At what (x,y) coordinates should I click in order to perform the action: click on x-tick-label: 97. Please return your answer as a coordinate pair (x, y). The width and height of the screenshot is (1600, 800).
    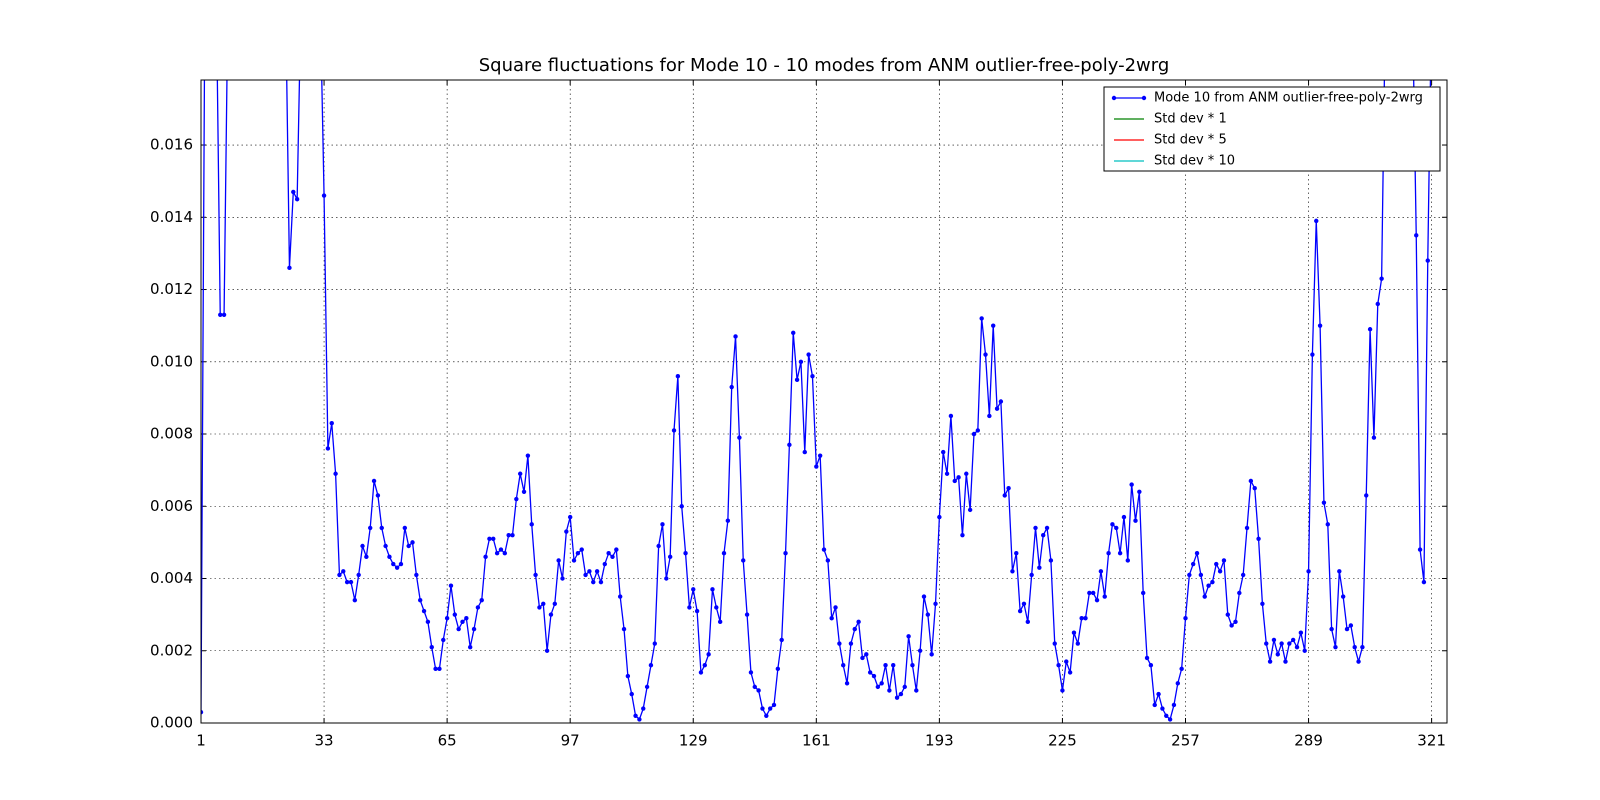
    Looking at the image, I should click on (570, 741).